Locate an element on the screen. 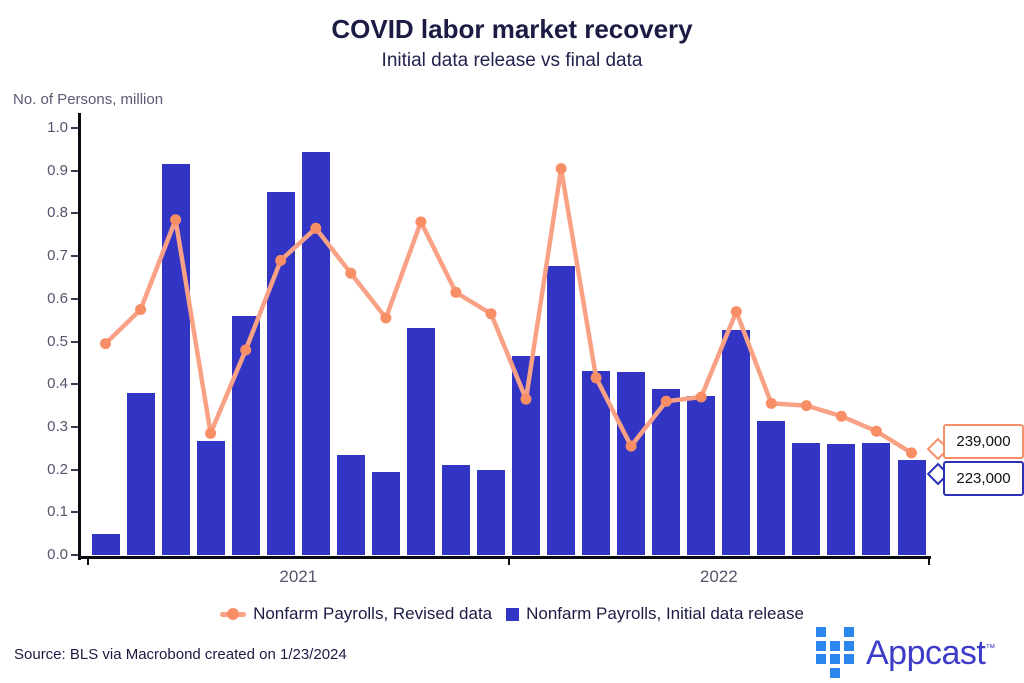  line-point-aug-2021 is located at coordinates (351, 273).